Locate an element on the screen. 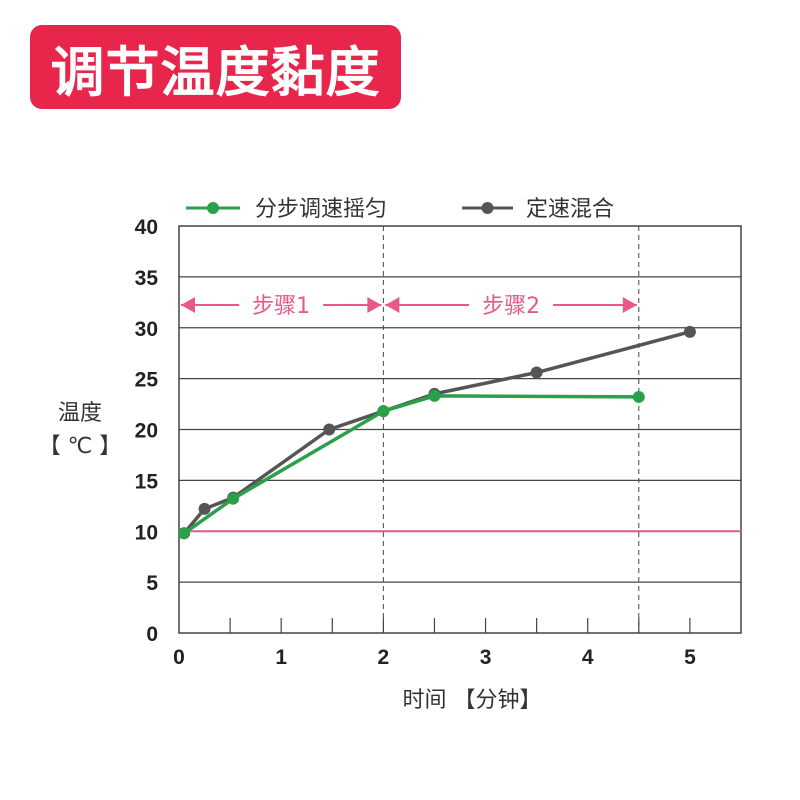 This screenshot has height=800, width=800. y-tick-label: 15 is located at coordinates (147, 481).